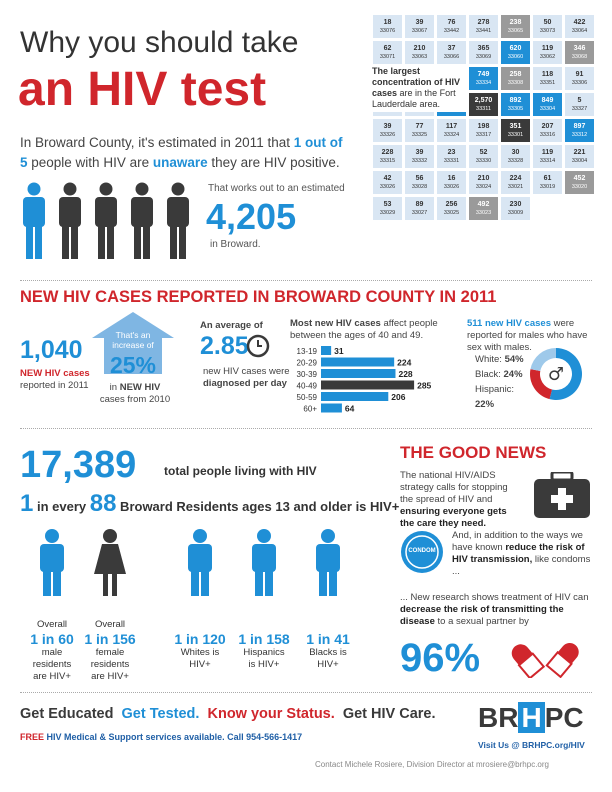 Image resolution: width=612 pixels, height=792 pixels. What do you see at coordinates (515, 57) in the screenshot?
I see `zip-code: 33060` at bounding box center [515, 57].